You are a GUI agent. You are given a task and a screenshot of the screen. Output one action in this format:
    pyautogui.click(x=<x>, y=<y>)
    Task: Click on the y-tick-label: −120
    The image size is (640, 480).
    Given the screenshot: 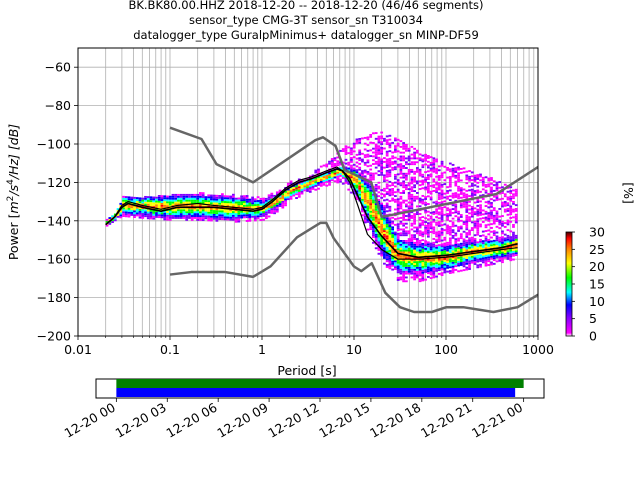 What is the action you would take?
    pyautogui.click(x=54, y=182)
    